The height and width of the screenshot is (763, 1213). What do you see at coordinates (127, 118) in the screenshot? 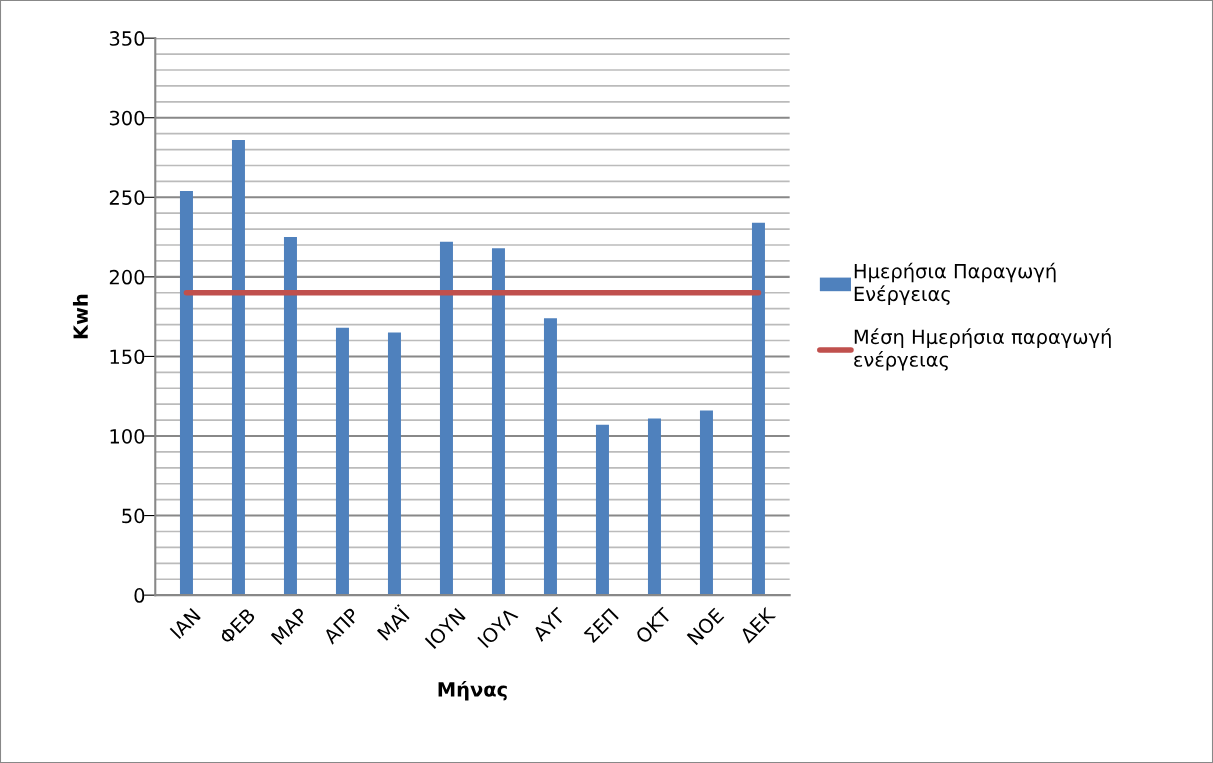
I see `y-tick-label: 300` at bounding box center [127, 118].